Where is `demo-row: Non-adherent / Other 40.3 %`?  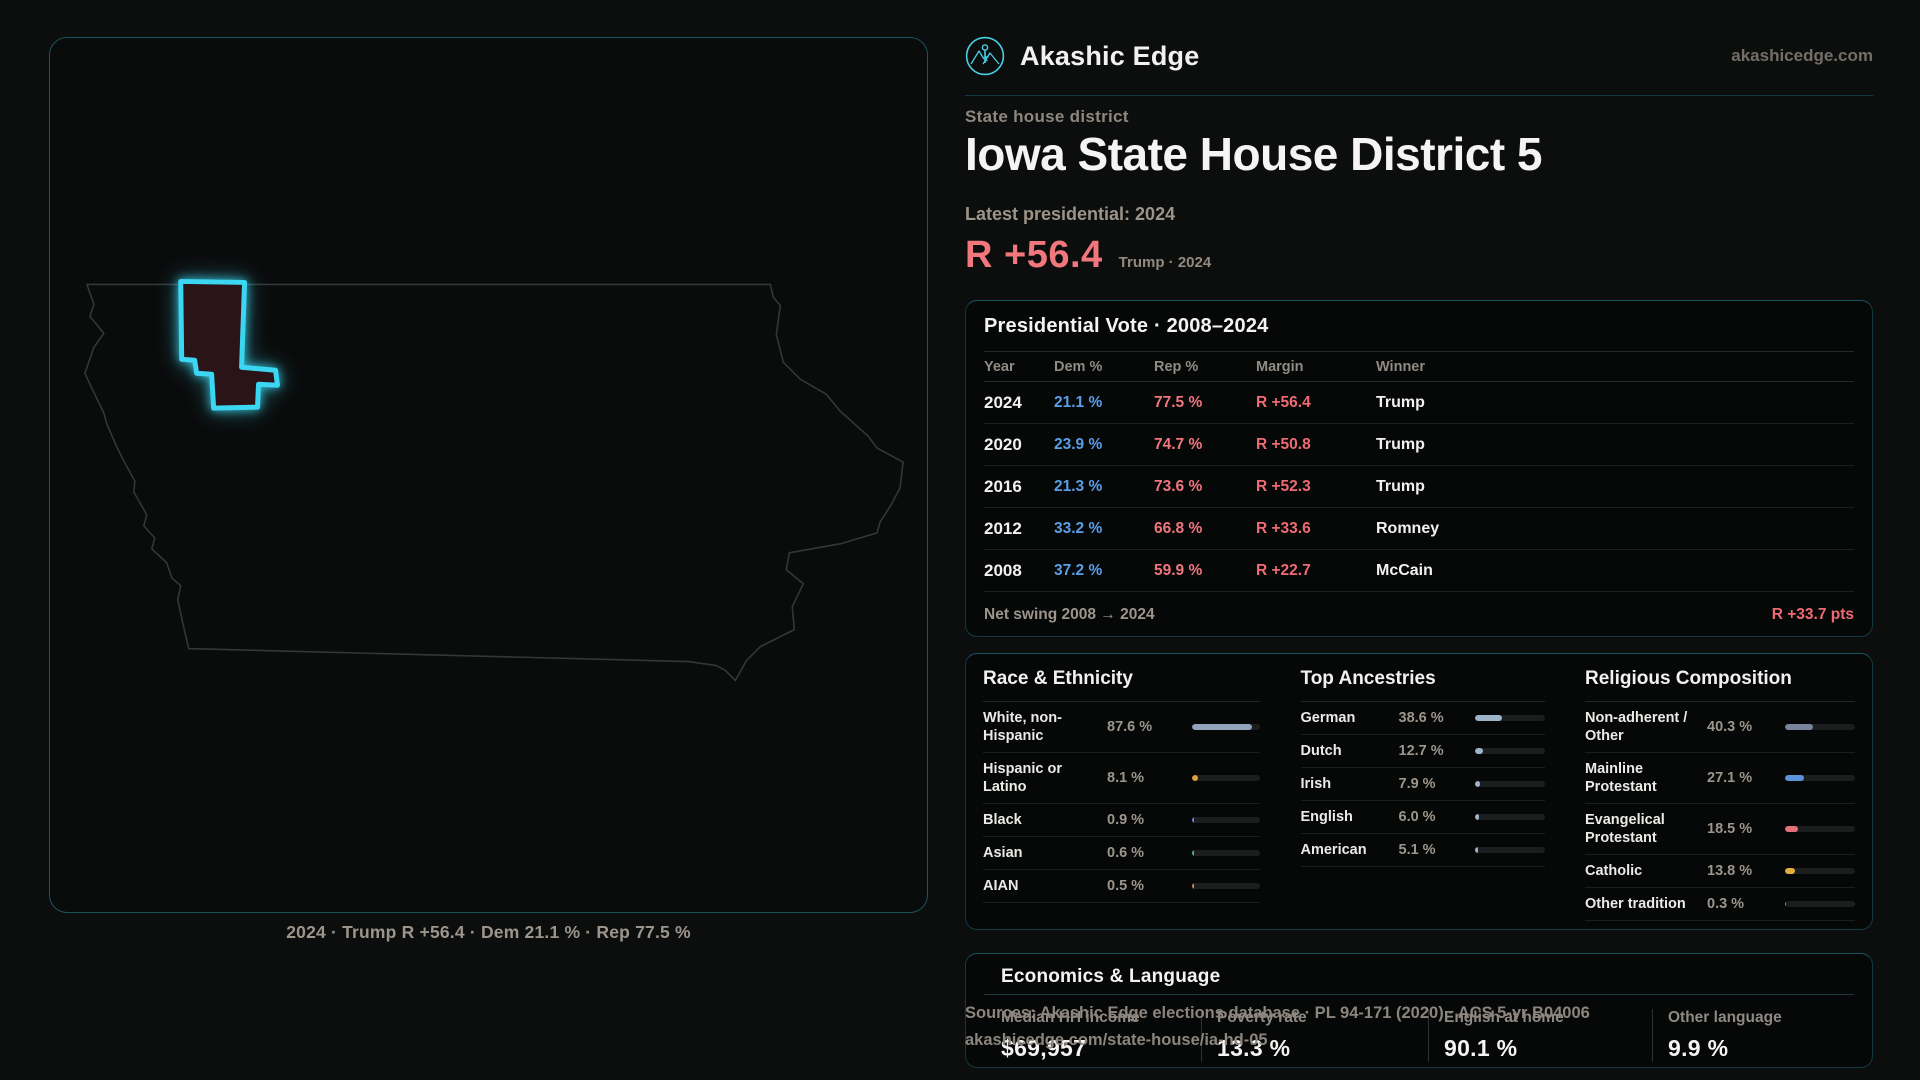 demo-row: Non-adherent / Other 40.3 % is located at coordinates (1720, 727).